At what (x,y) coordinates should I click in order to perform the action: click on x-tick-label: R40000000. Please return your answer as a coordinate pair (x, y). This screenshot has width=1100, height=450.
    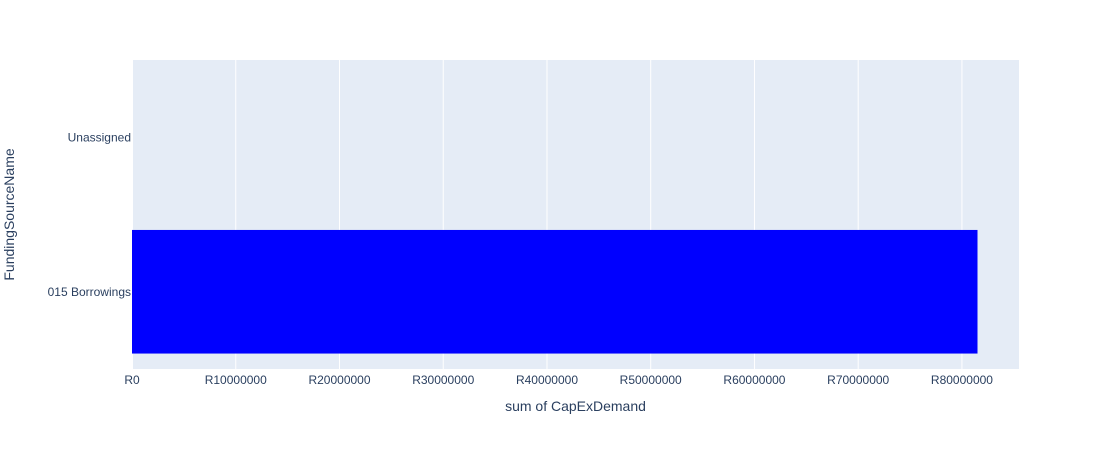
    Looking at the image, I should click on (547, 380).